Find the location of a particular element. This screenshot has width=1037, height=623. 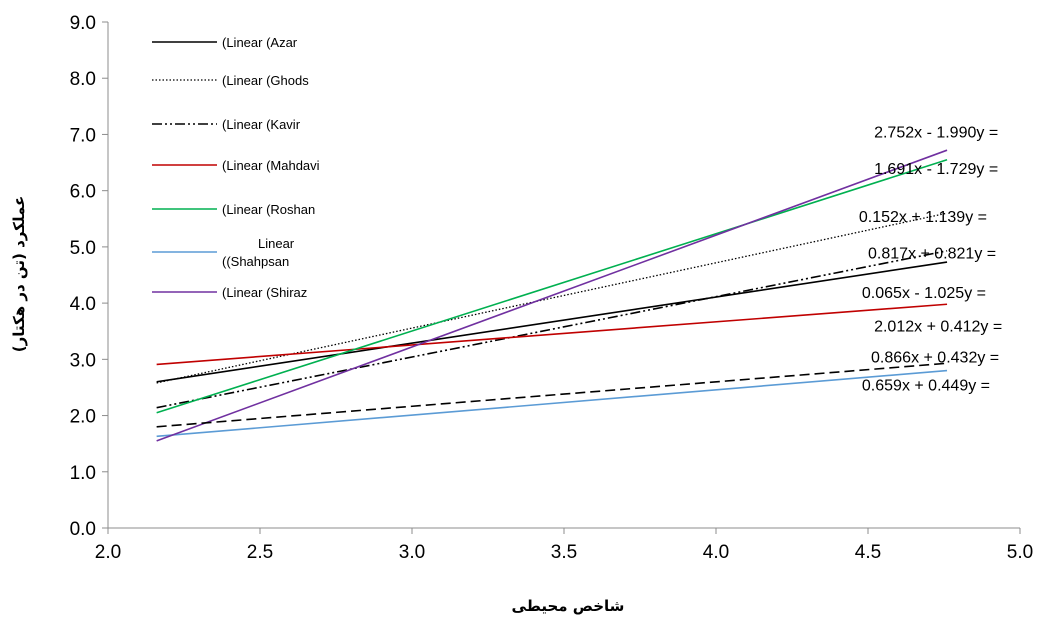

legend-label: (Linear (Azar is located at coordinates (260, 42).